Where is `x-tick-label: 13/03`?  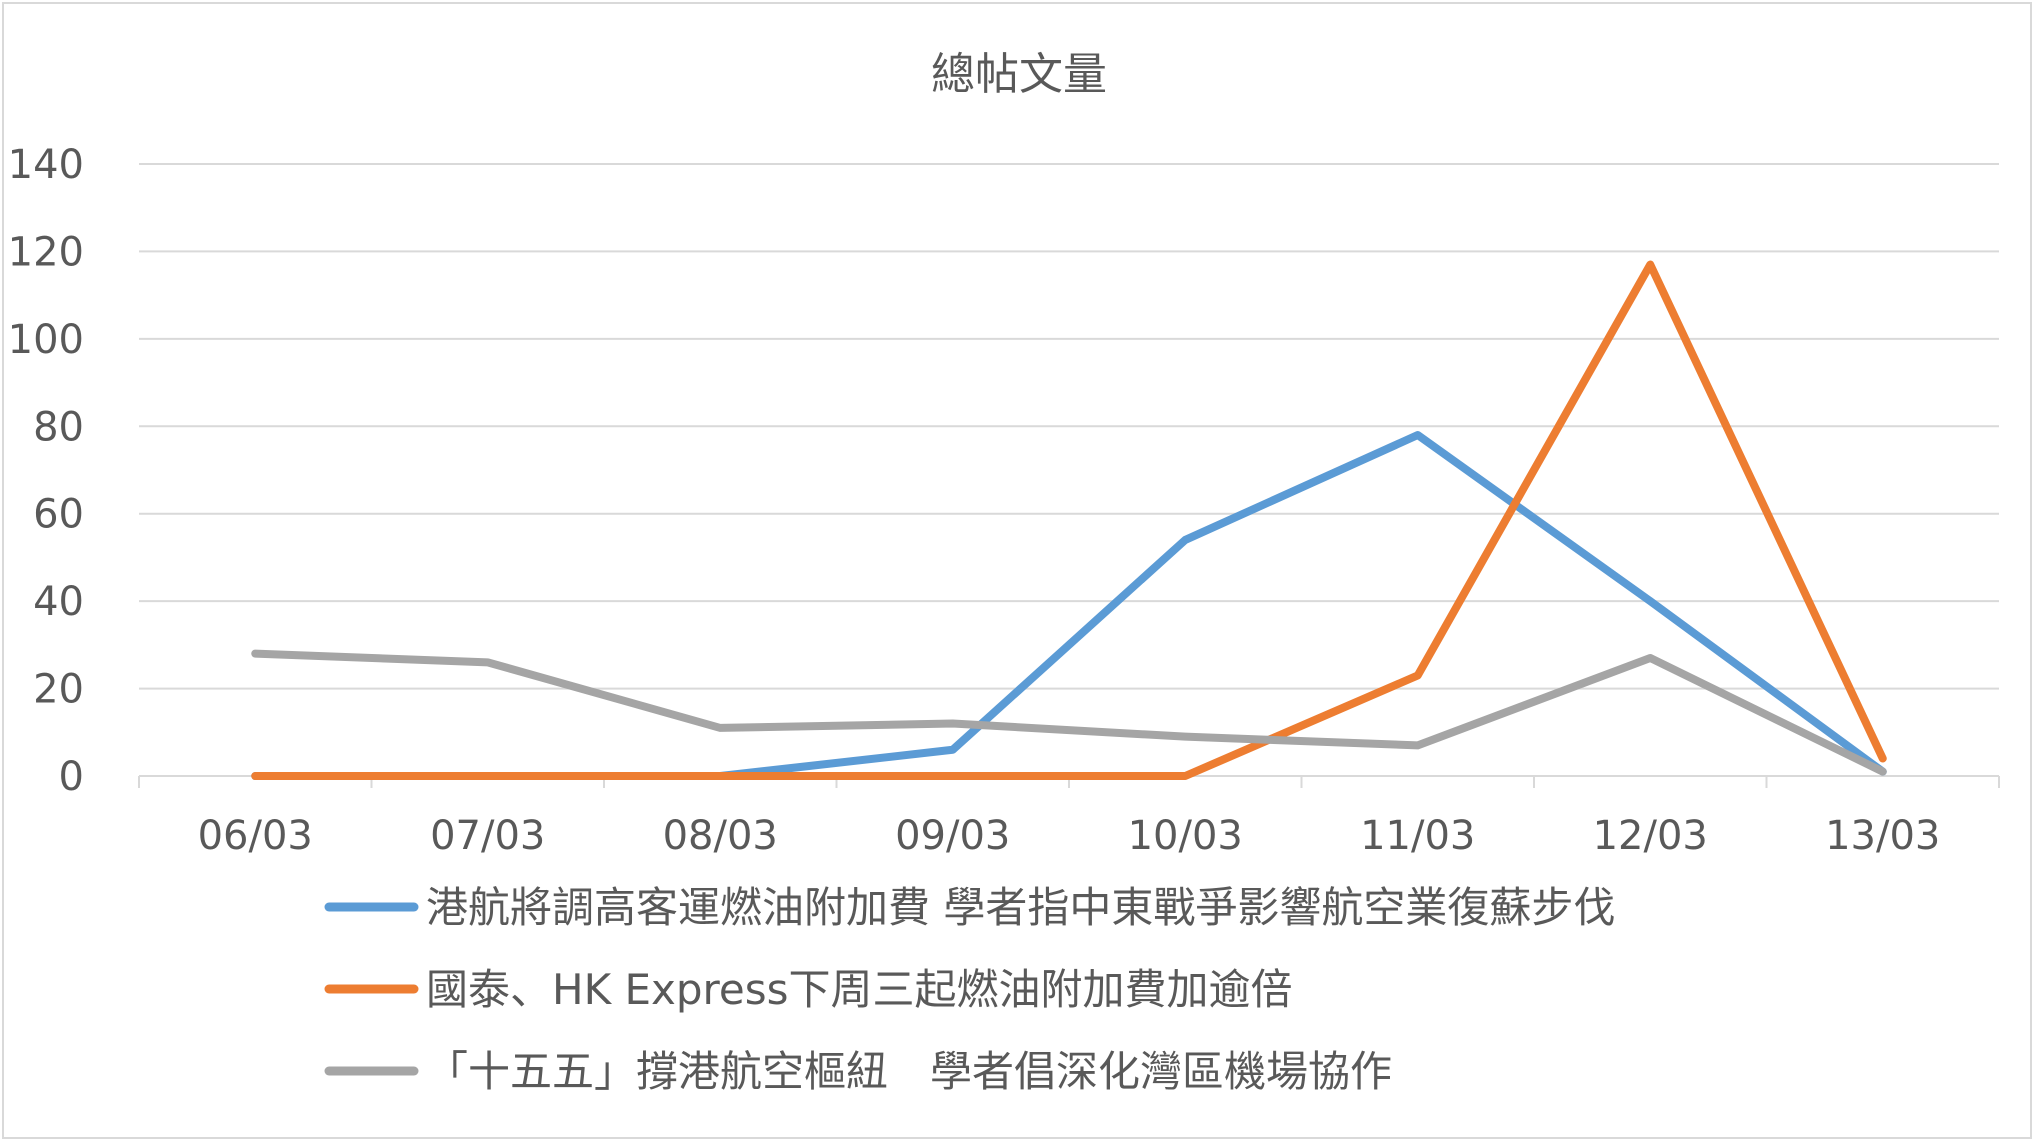 x-tick-label: 13/03 is located at coordinates (1882, 836).